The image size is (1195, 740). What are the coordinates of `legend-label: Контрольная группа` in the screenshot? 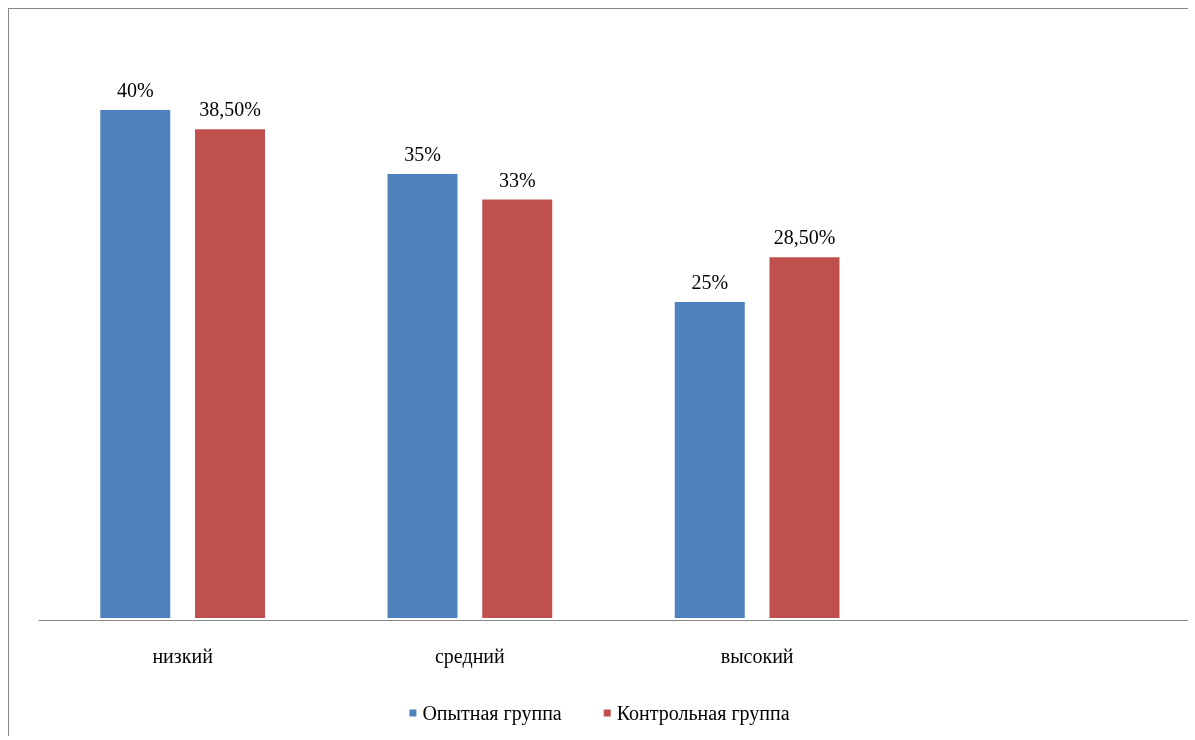 It's located at (703, 713).